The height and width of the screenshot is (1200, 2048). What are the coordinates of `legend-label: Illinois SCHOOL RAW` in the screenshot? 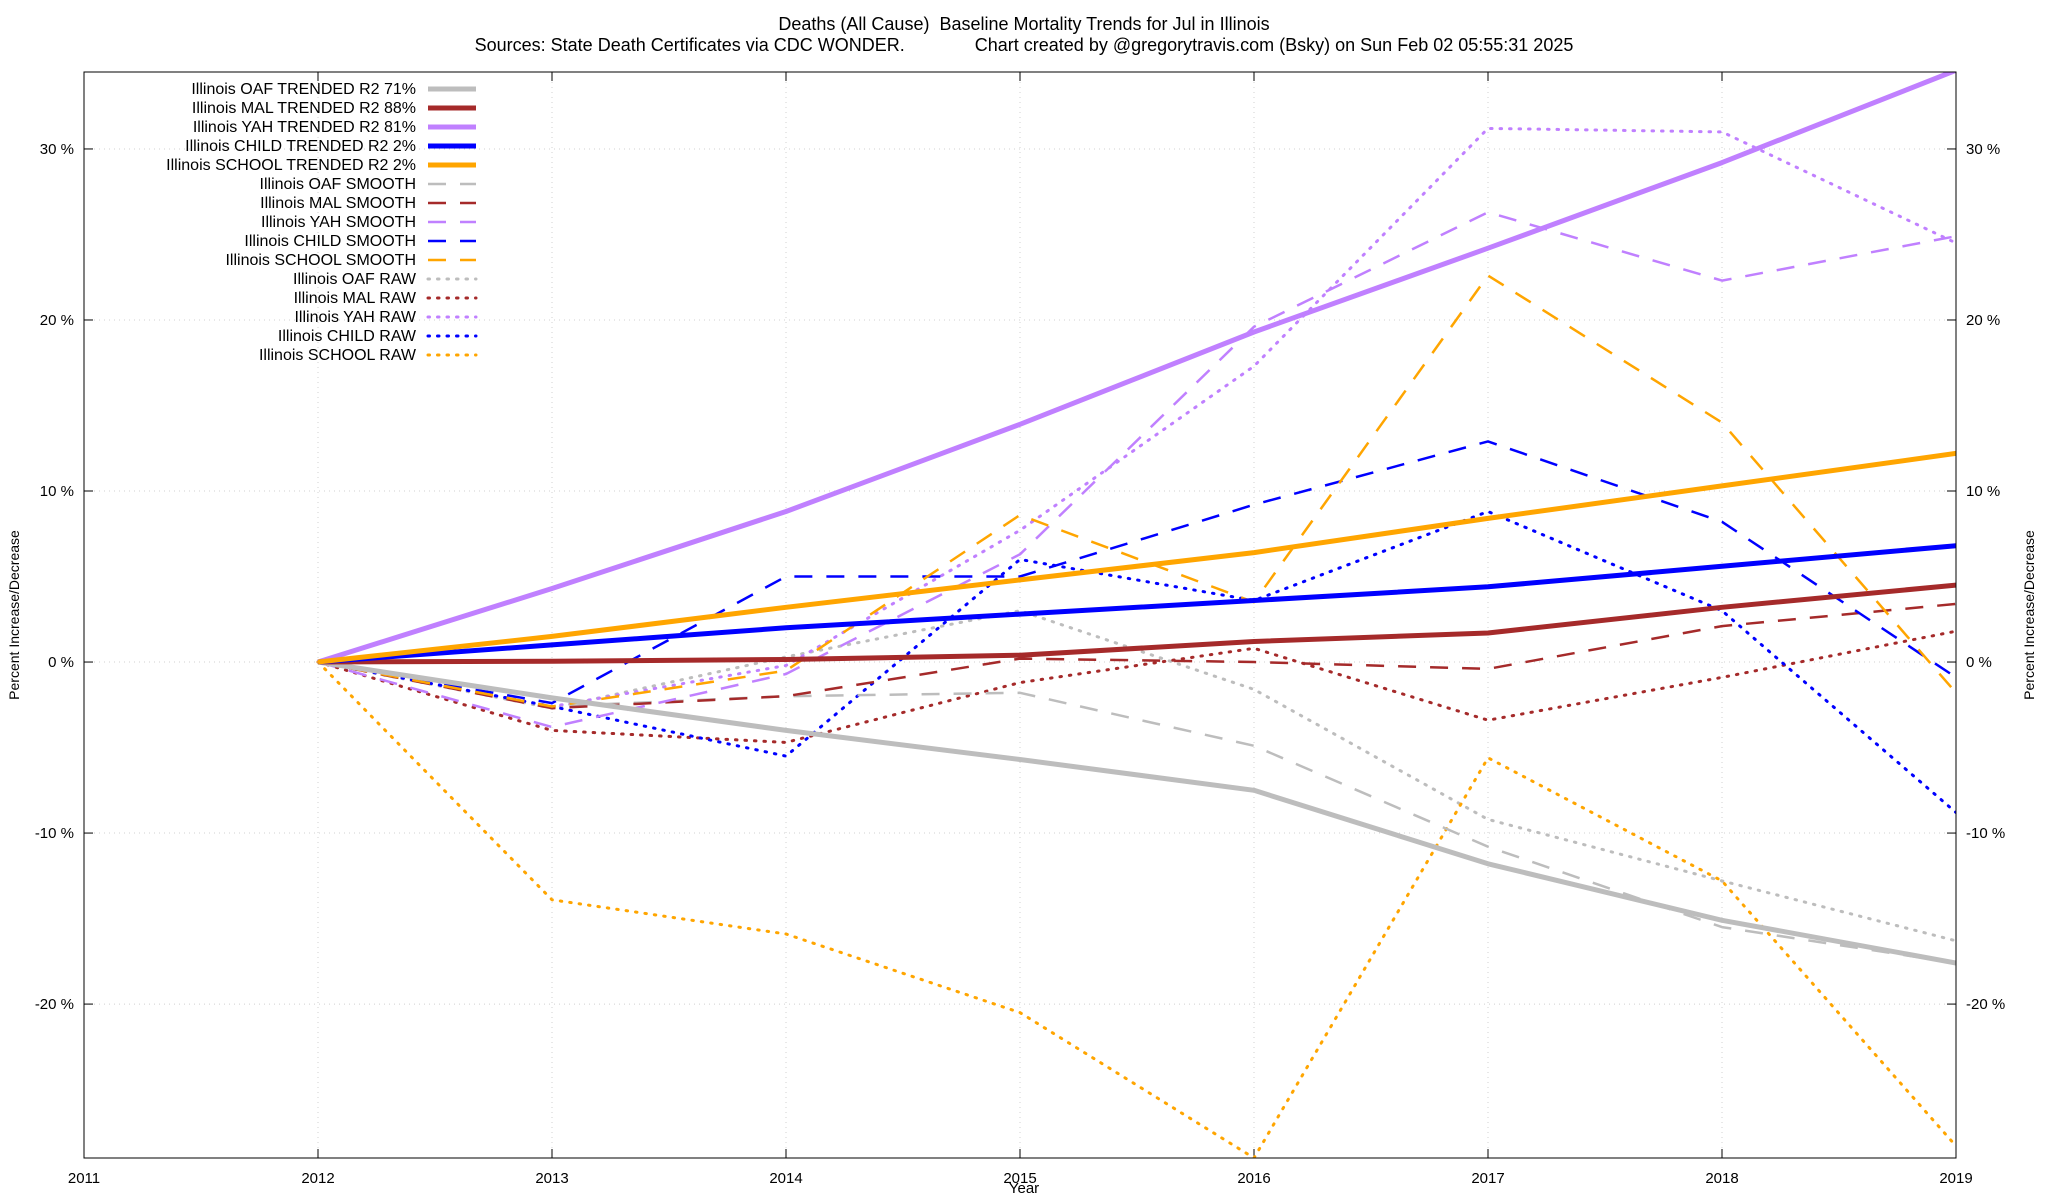 It's located at (338, 355).